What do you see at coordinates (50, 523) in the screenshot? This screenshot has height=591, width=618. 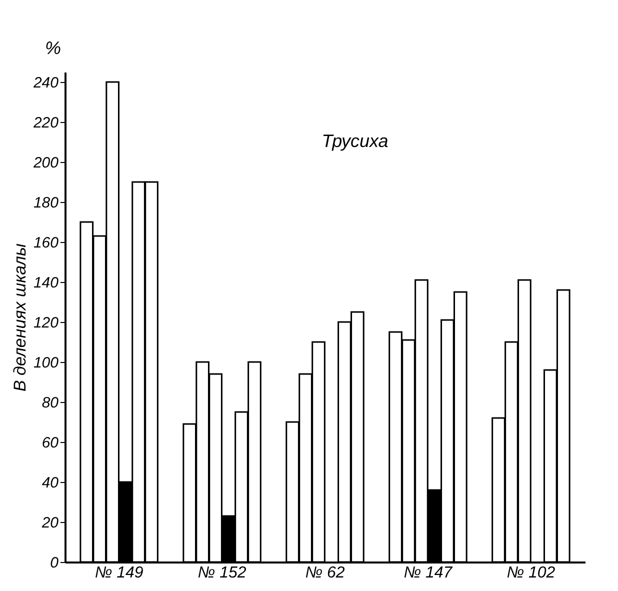 I see `y-tick-label: 20` at bounding box center [50, 523].